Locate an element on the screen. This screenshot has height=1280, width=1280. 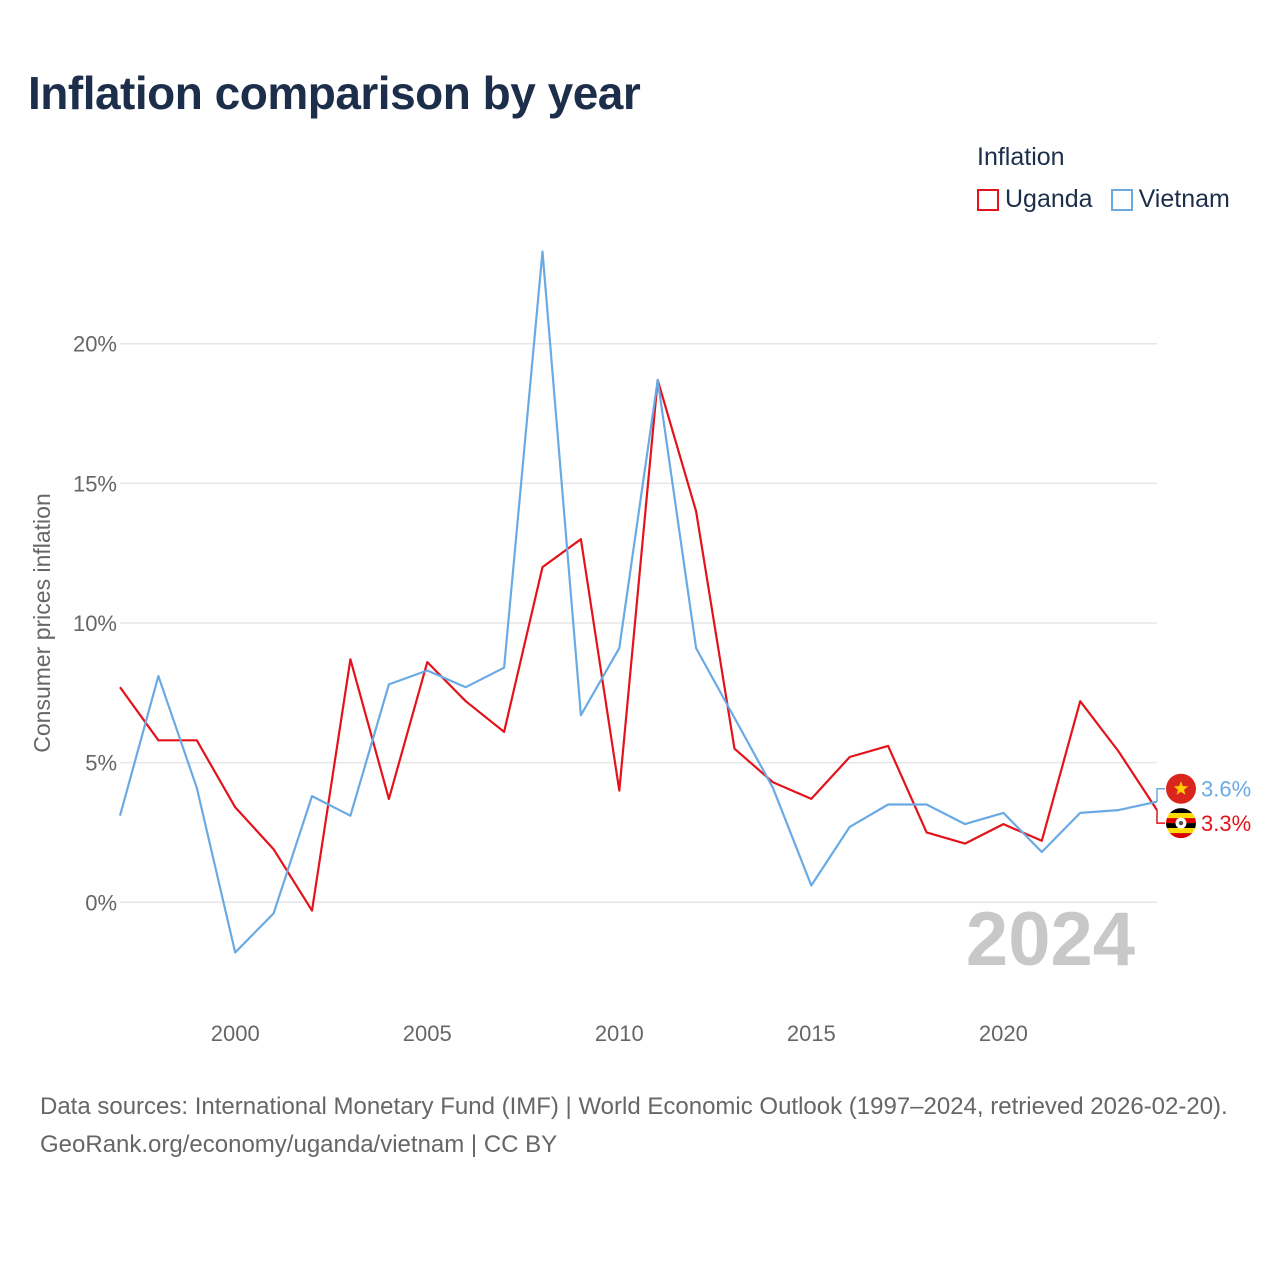
uganda-end-connector is located at coordinates (1160, 817).